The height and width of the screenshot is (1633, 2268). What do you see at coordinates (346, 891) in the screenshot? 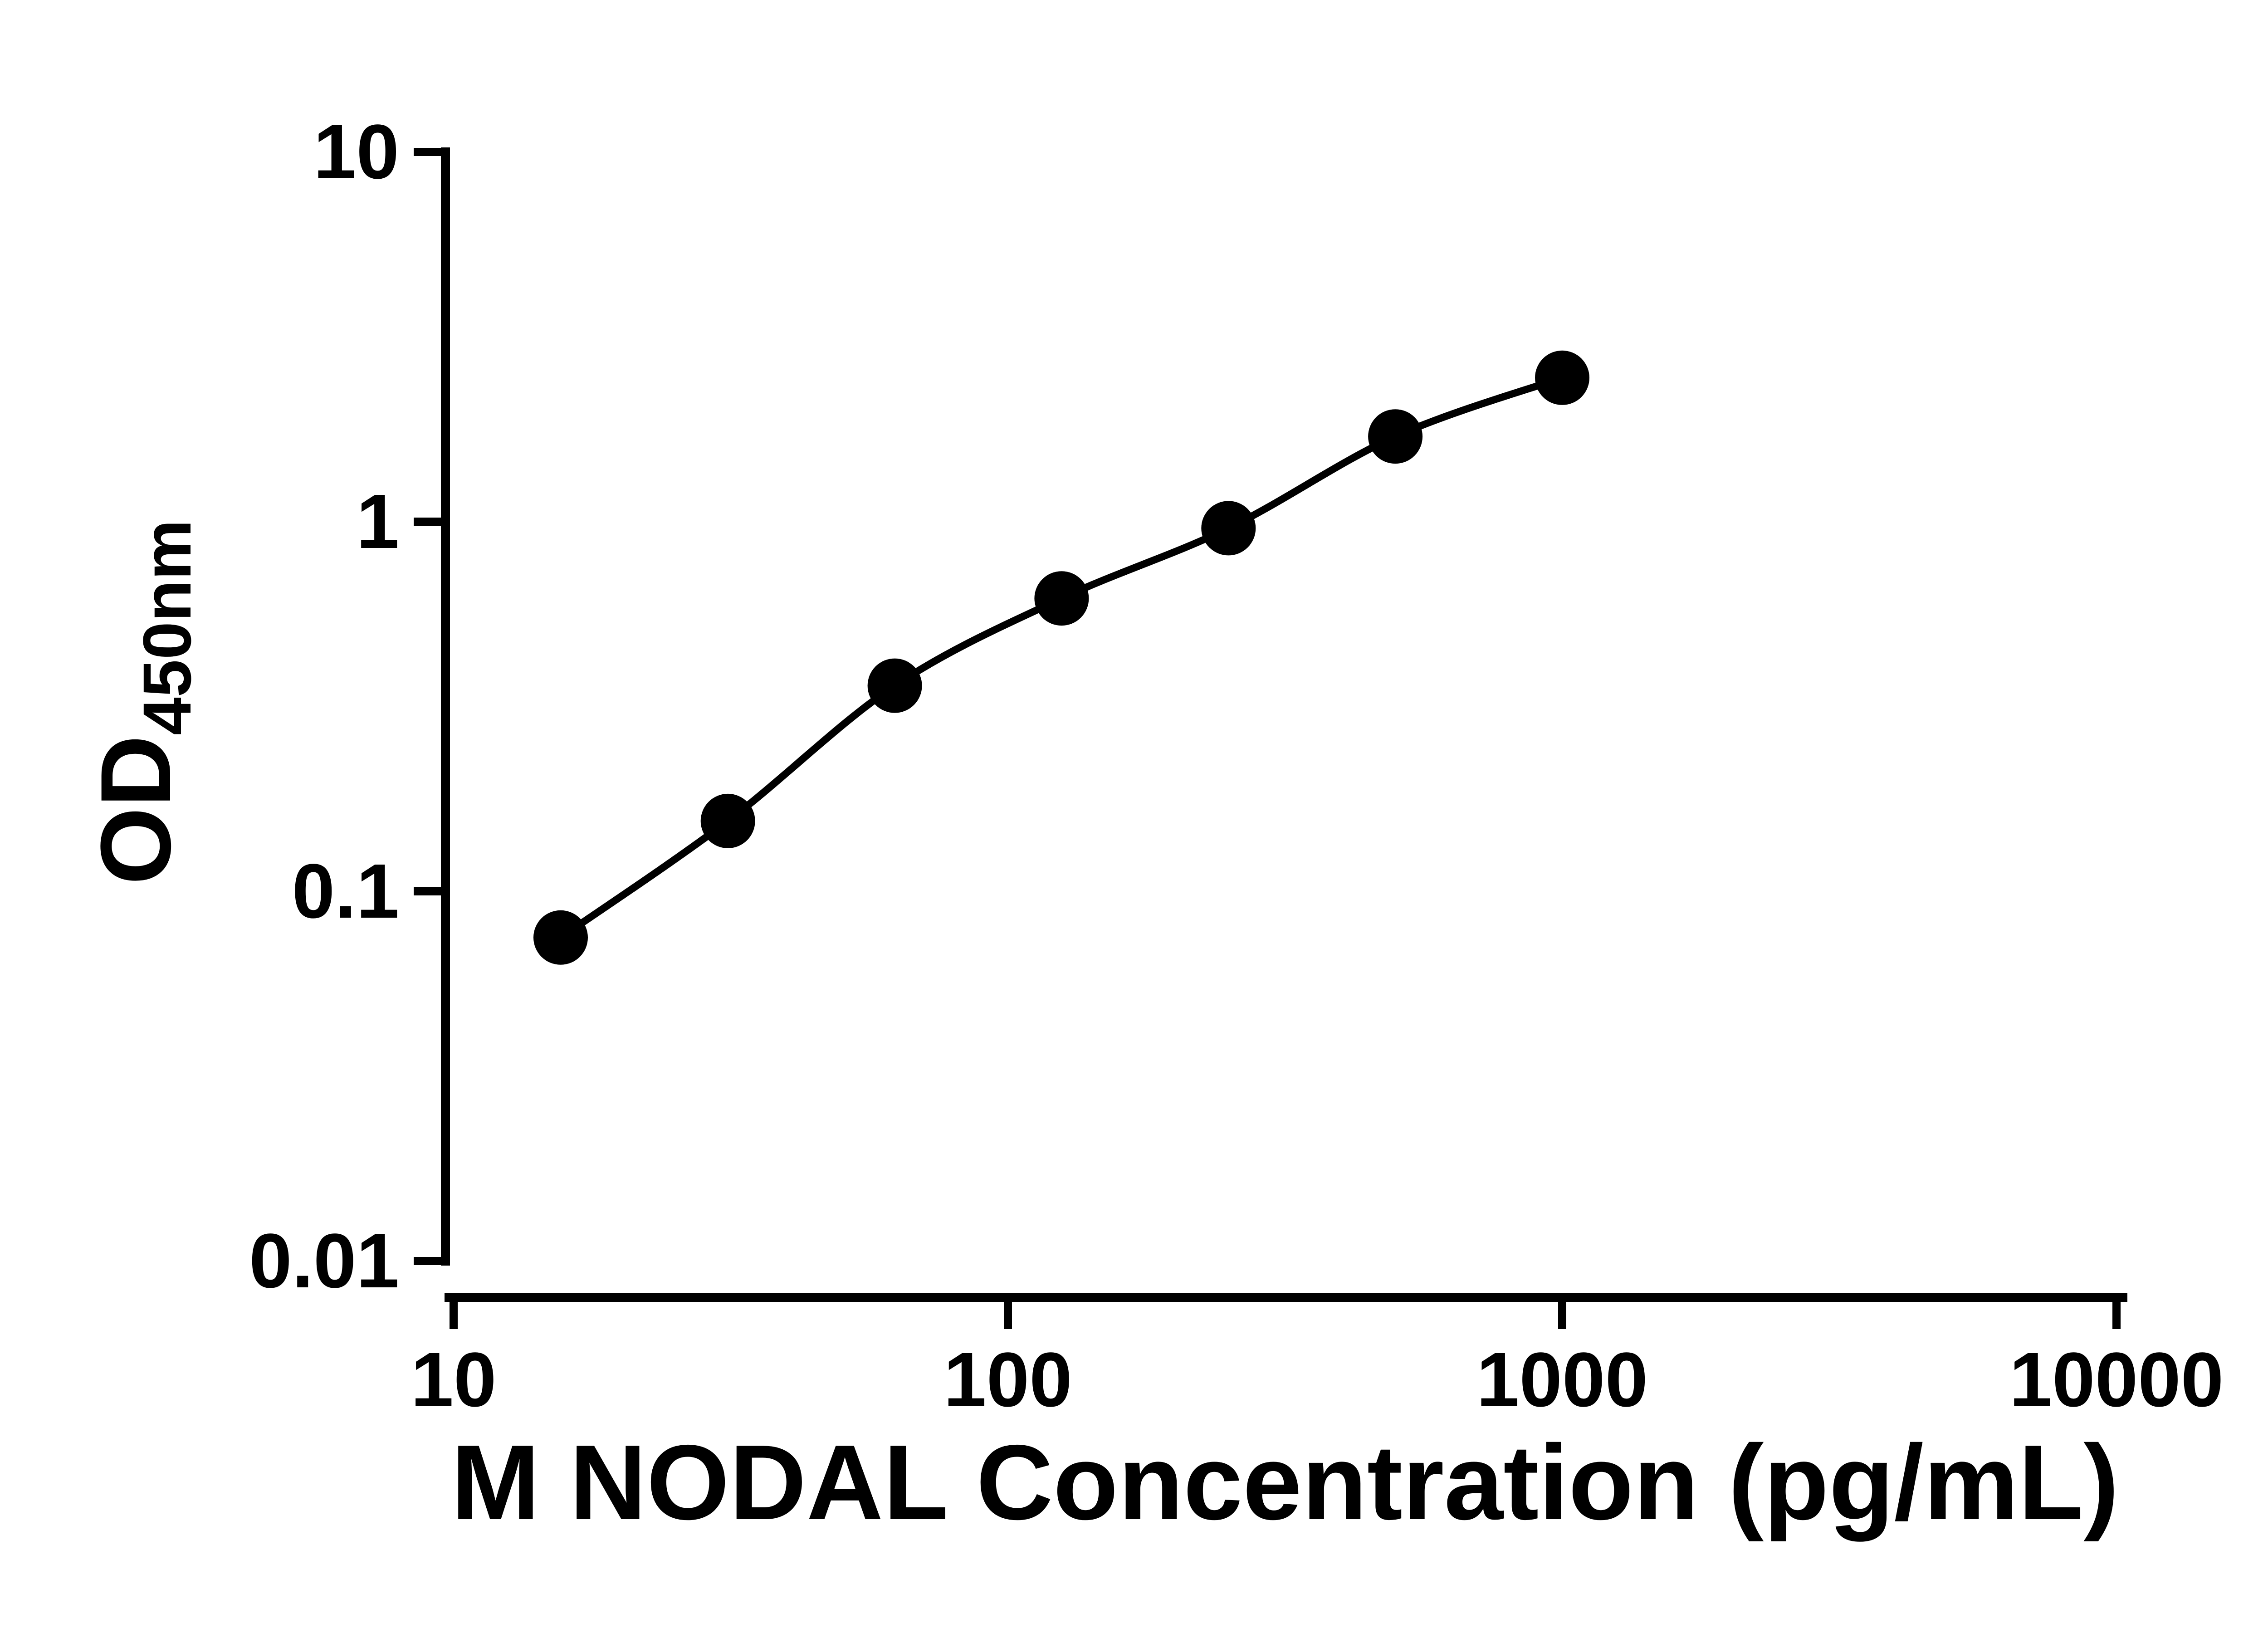
I see `y-tick-label: 0.1` at bounding box center [346, 891].